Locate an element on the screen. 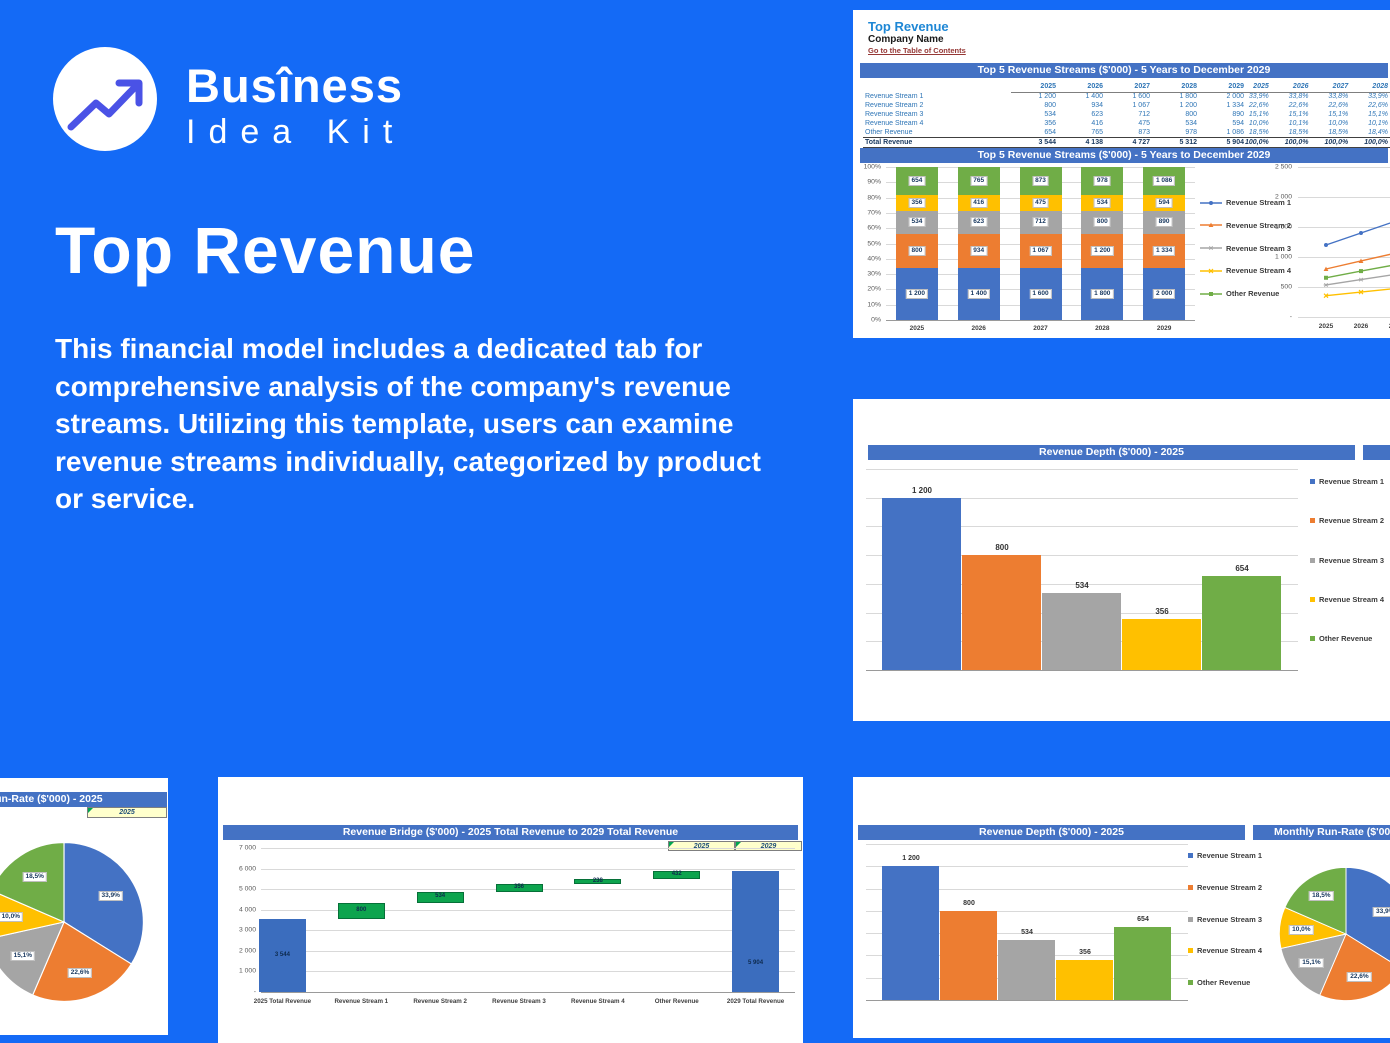  bridge-year-to-selector: 2029 is located at coordinates (768, 846).